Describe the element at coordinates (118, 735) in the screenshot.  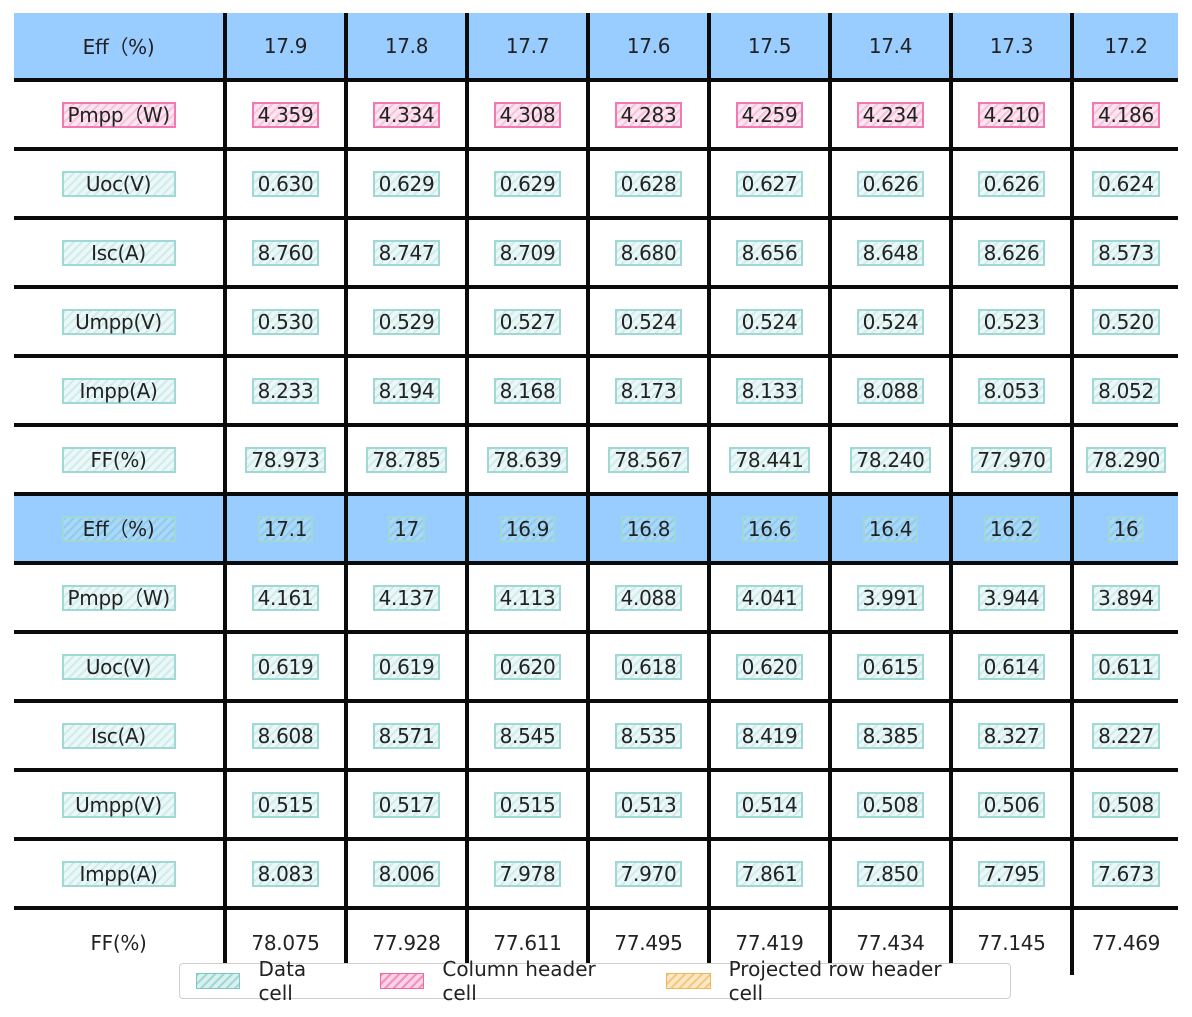
I see `row-label: Isc(A)` at that location.